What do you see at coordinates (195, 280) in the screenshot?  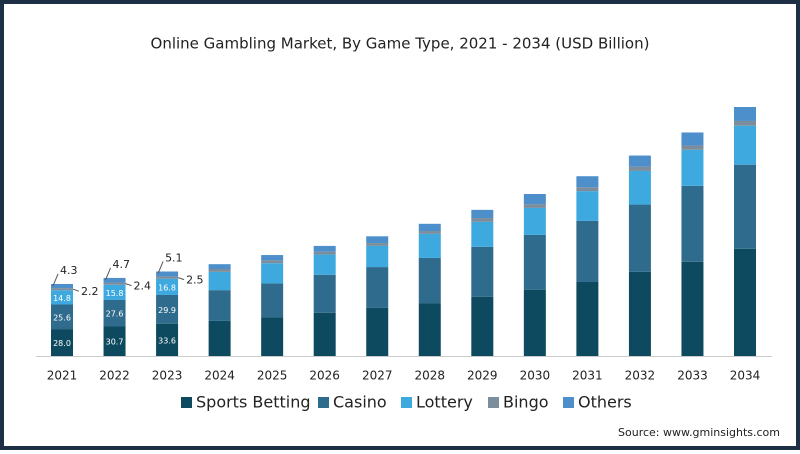 I see `value-label: 2.5` at bounding box center [195, 280].